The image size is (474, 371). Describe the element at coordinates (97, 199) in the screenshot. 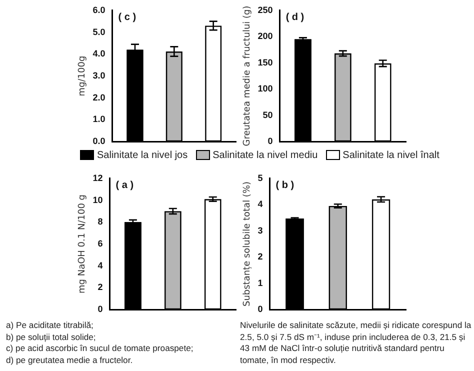

I see `y-tick-label: 10` at that location.